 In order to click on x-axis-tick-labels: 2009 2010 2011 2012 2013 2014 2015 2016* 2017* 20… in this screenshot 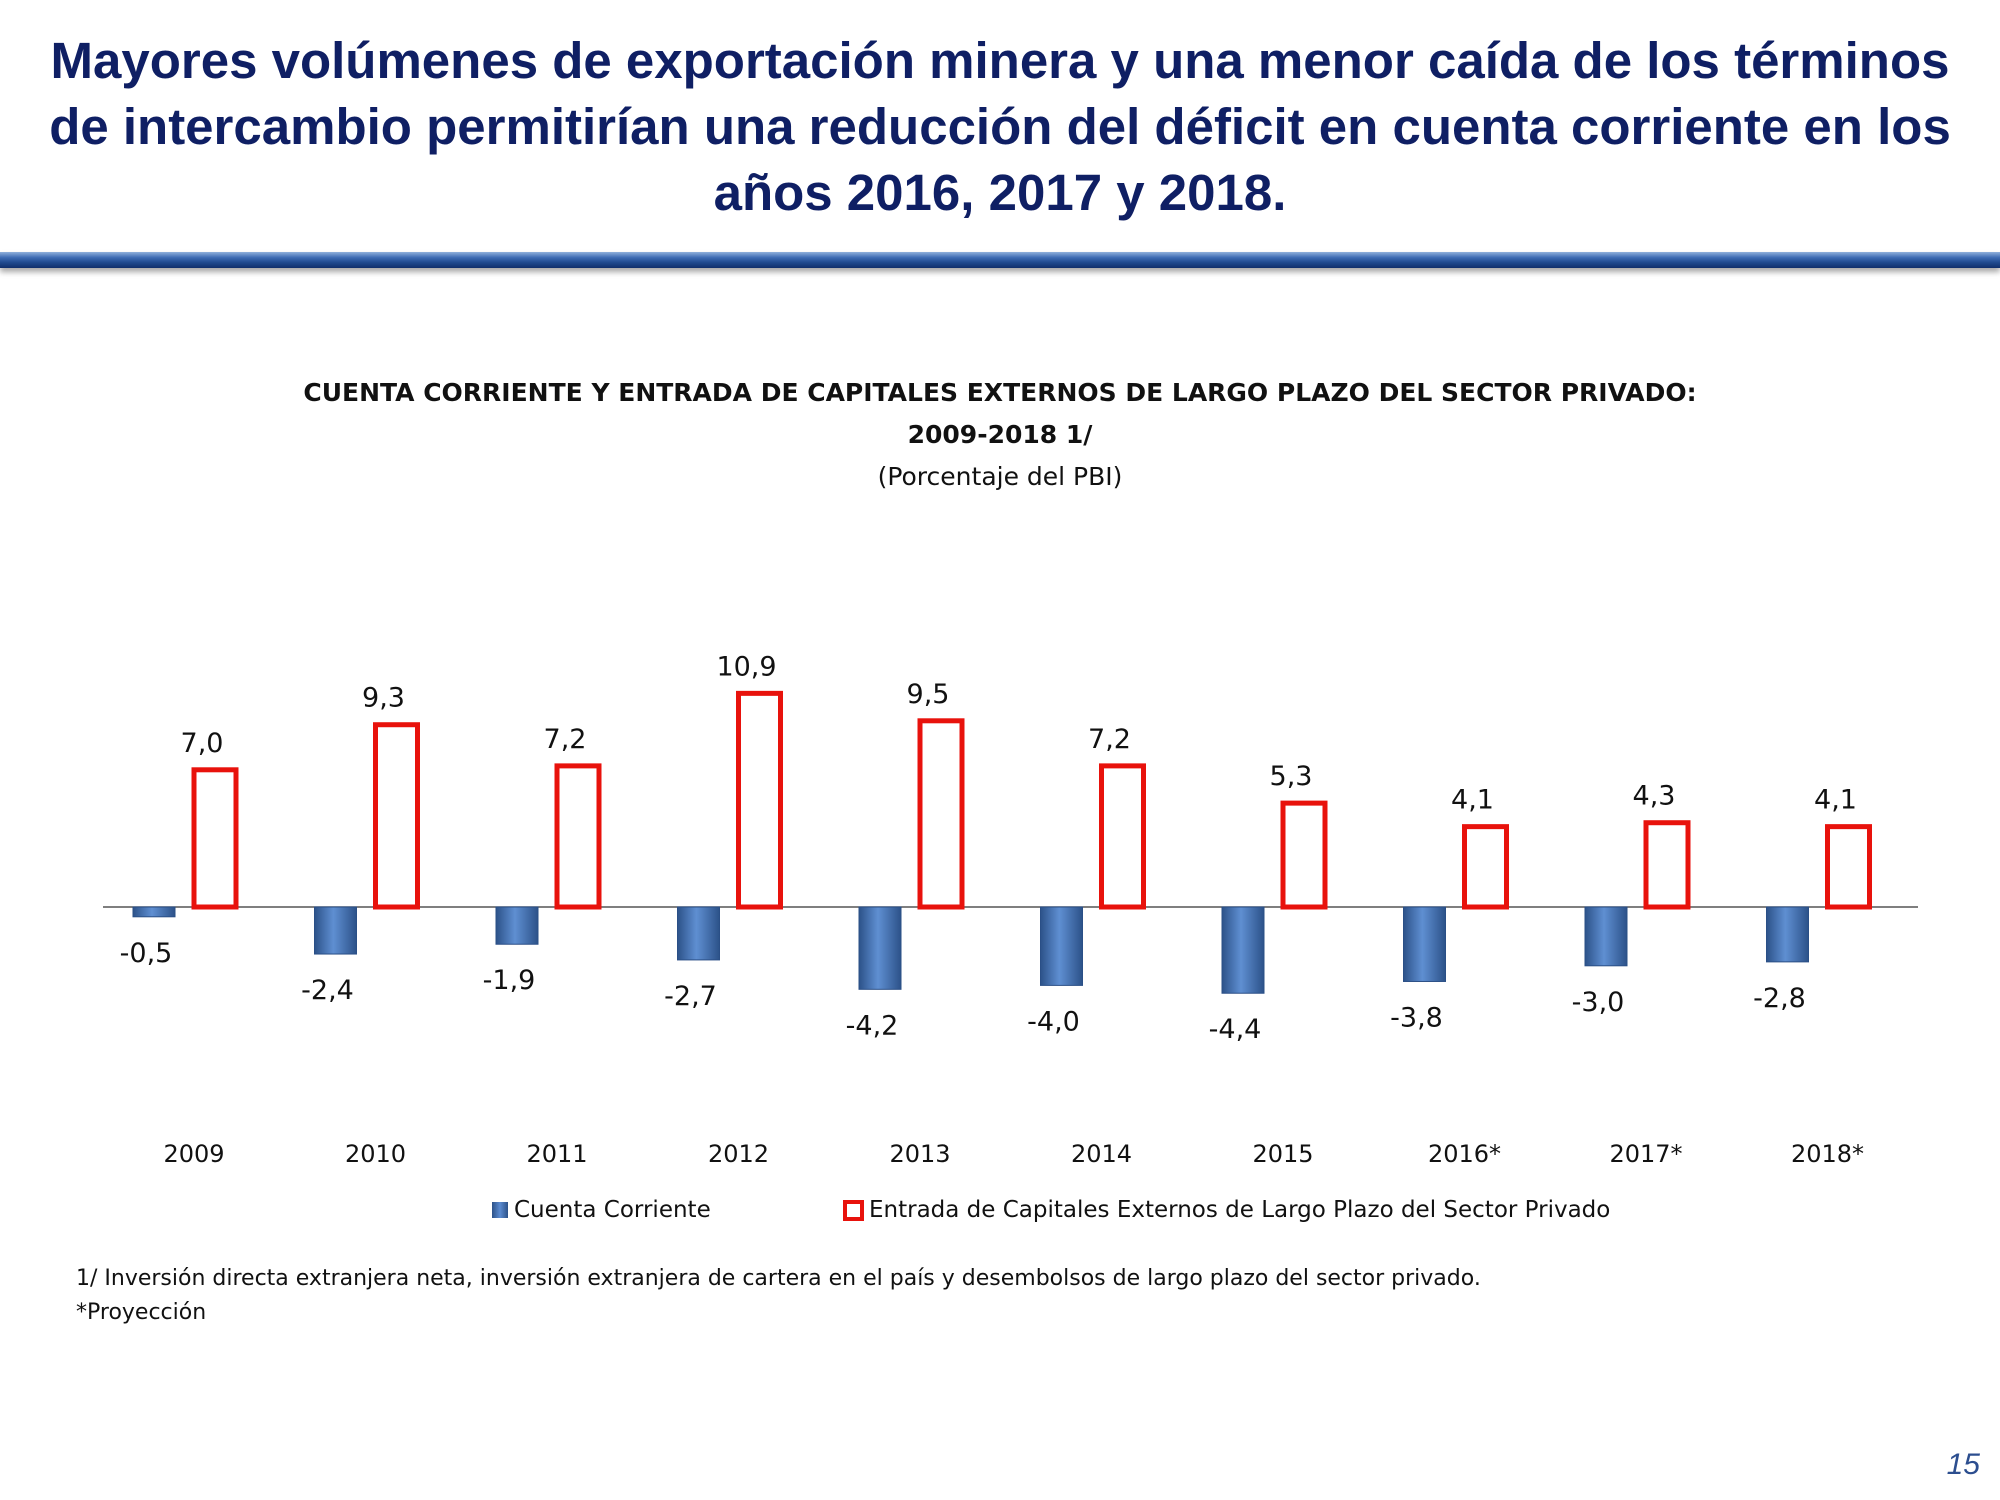, I will do `click(1013, 1154)`.